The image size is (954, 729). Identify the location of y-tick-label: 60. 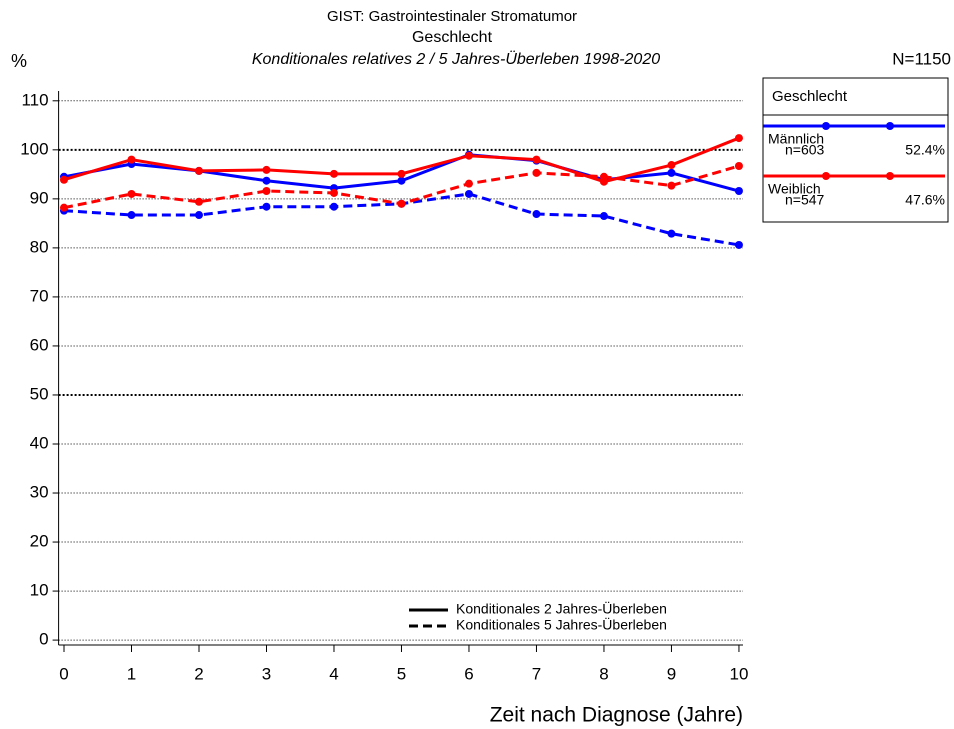
(39, 344).